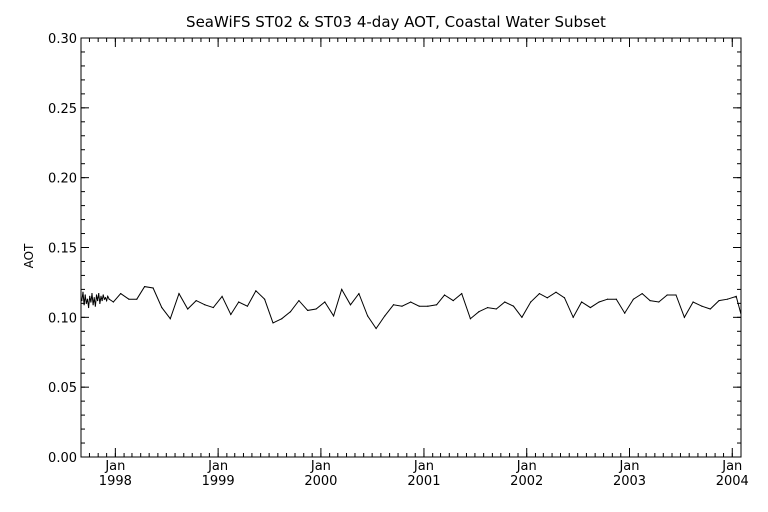 The image size is (768, 512). What do you see at coordinates (62, 458) in the screenshot?
I see `y-tick-label: 0.00` at bounding box center [62, 458].